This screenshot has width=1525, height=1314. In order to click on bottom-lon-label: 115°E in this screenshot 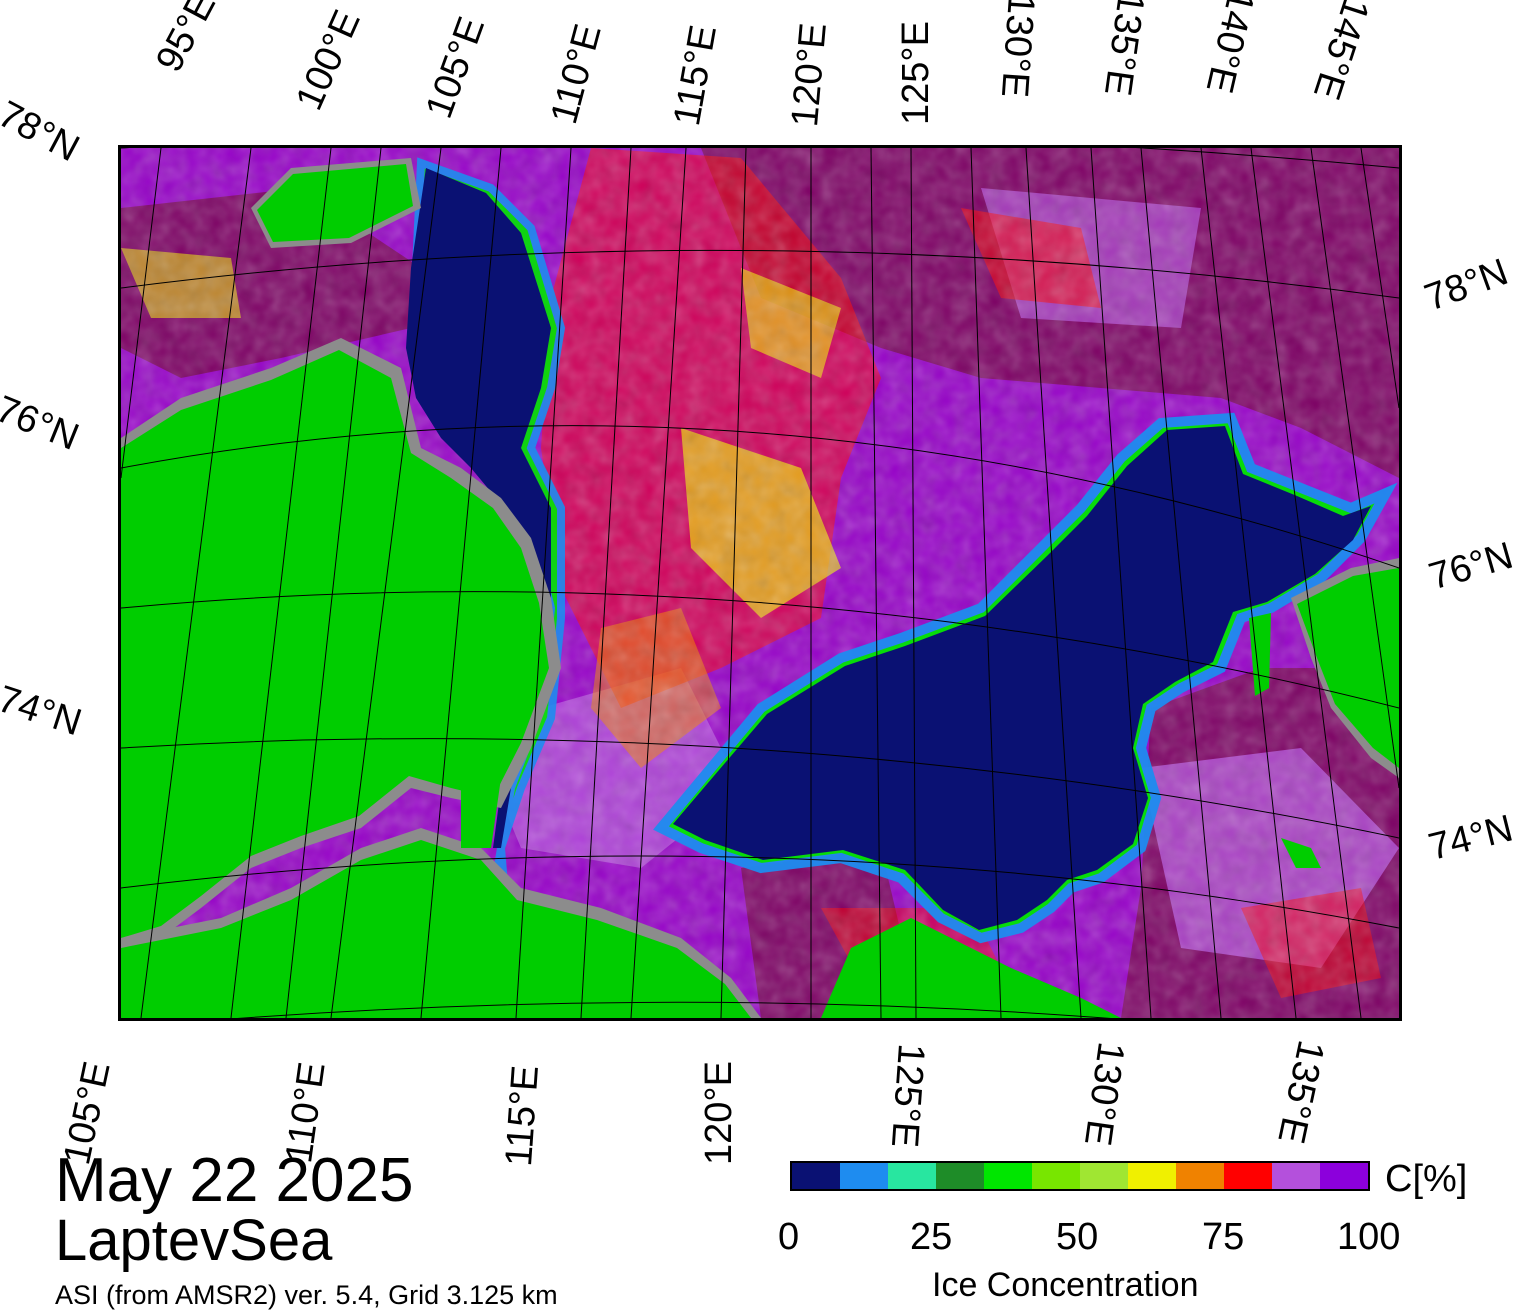, I will do `click(522, 1115)`.